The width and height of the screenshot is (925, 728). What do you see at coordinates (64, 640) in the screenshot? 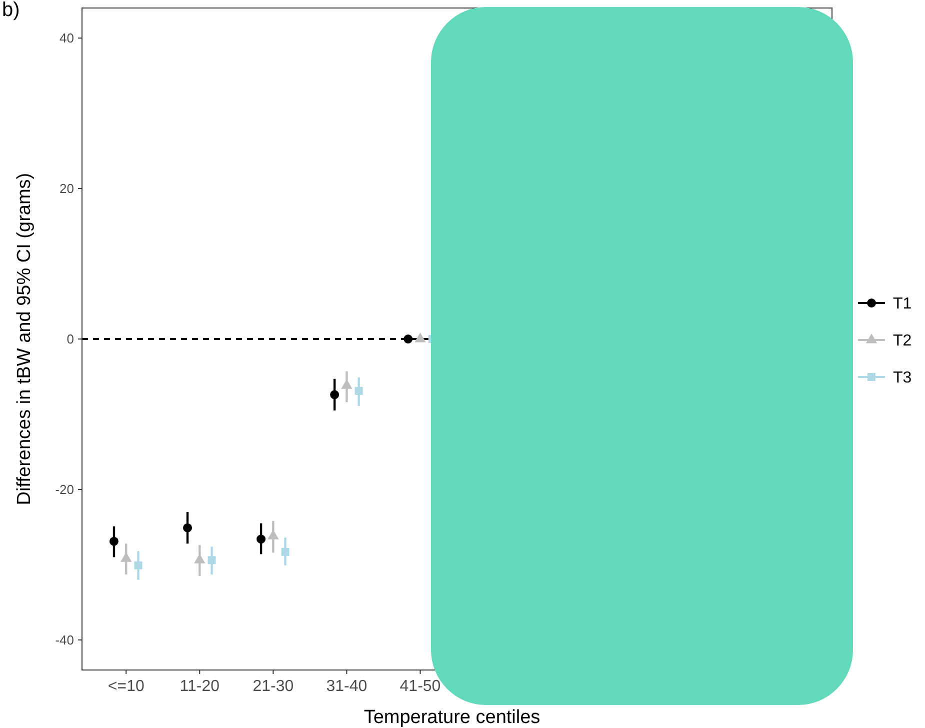
I see `y-tick-label: -40` at bounding box center [64, 640].